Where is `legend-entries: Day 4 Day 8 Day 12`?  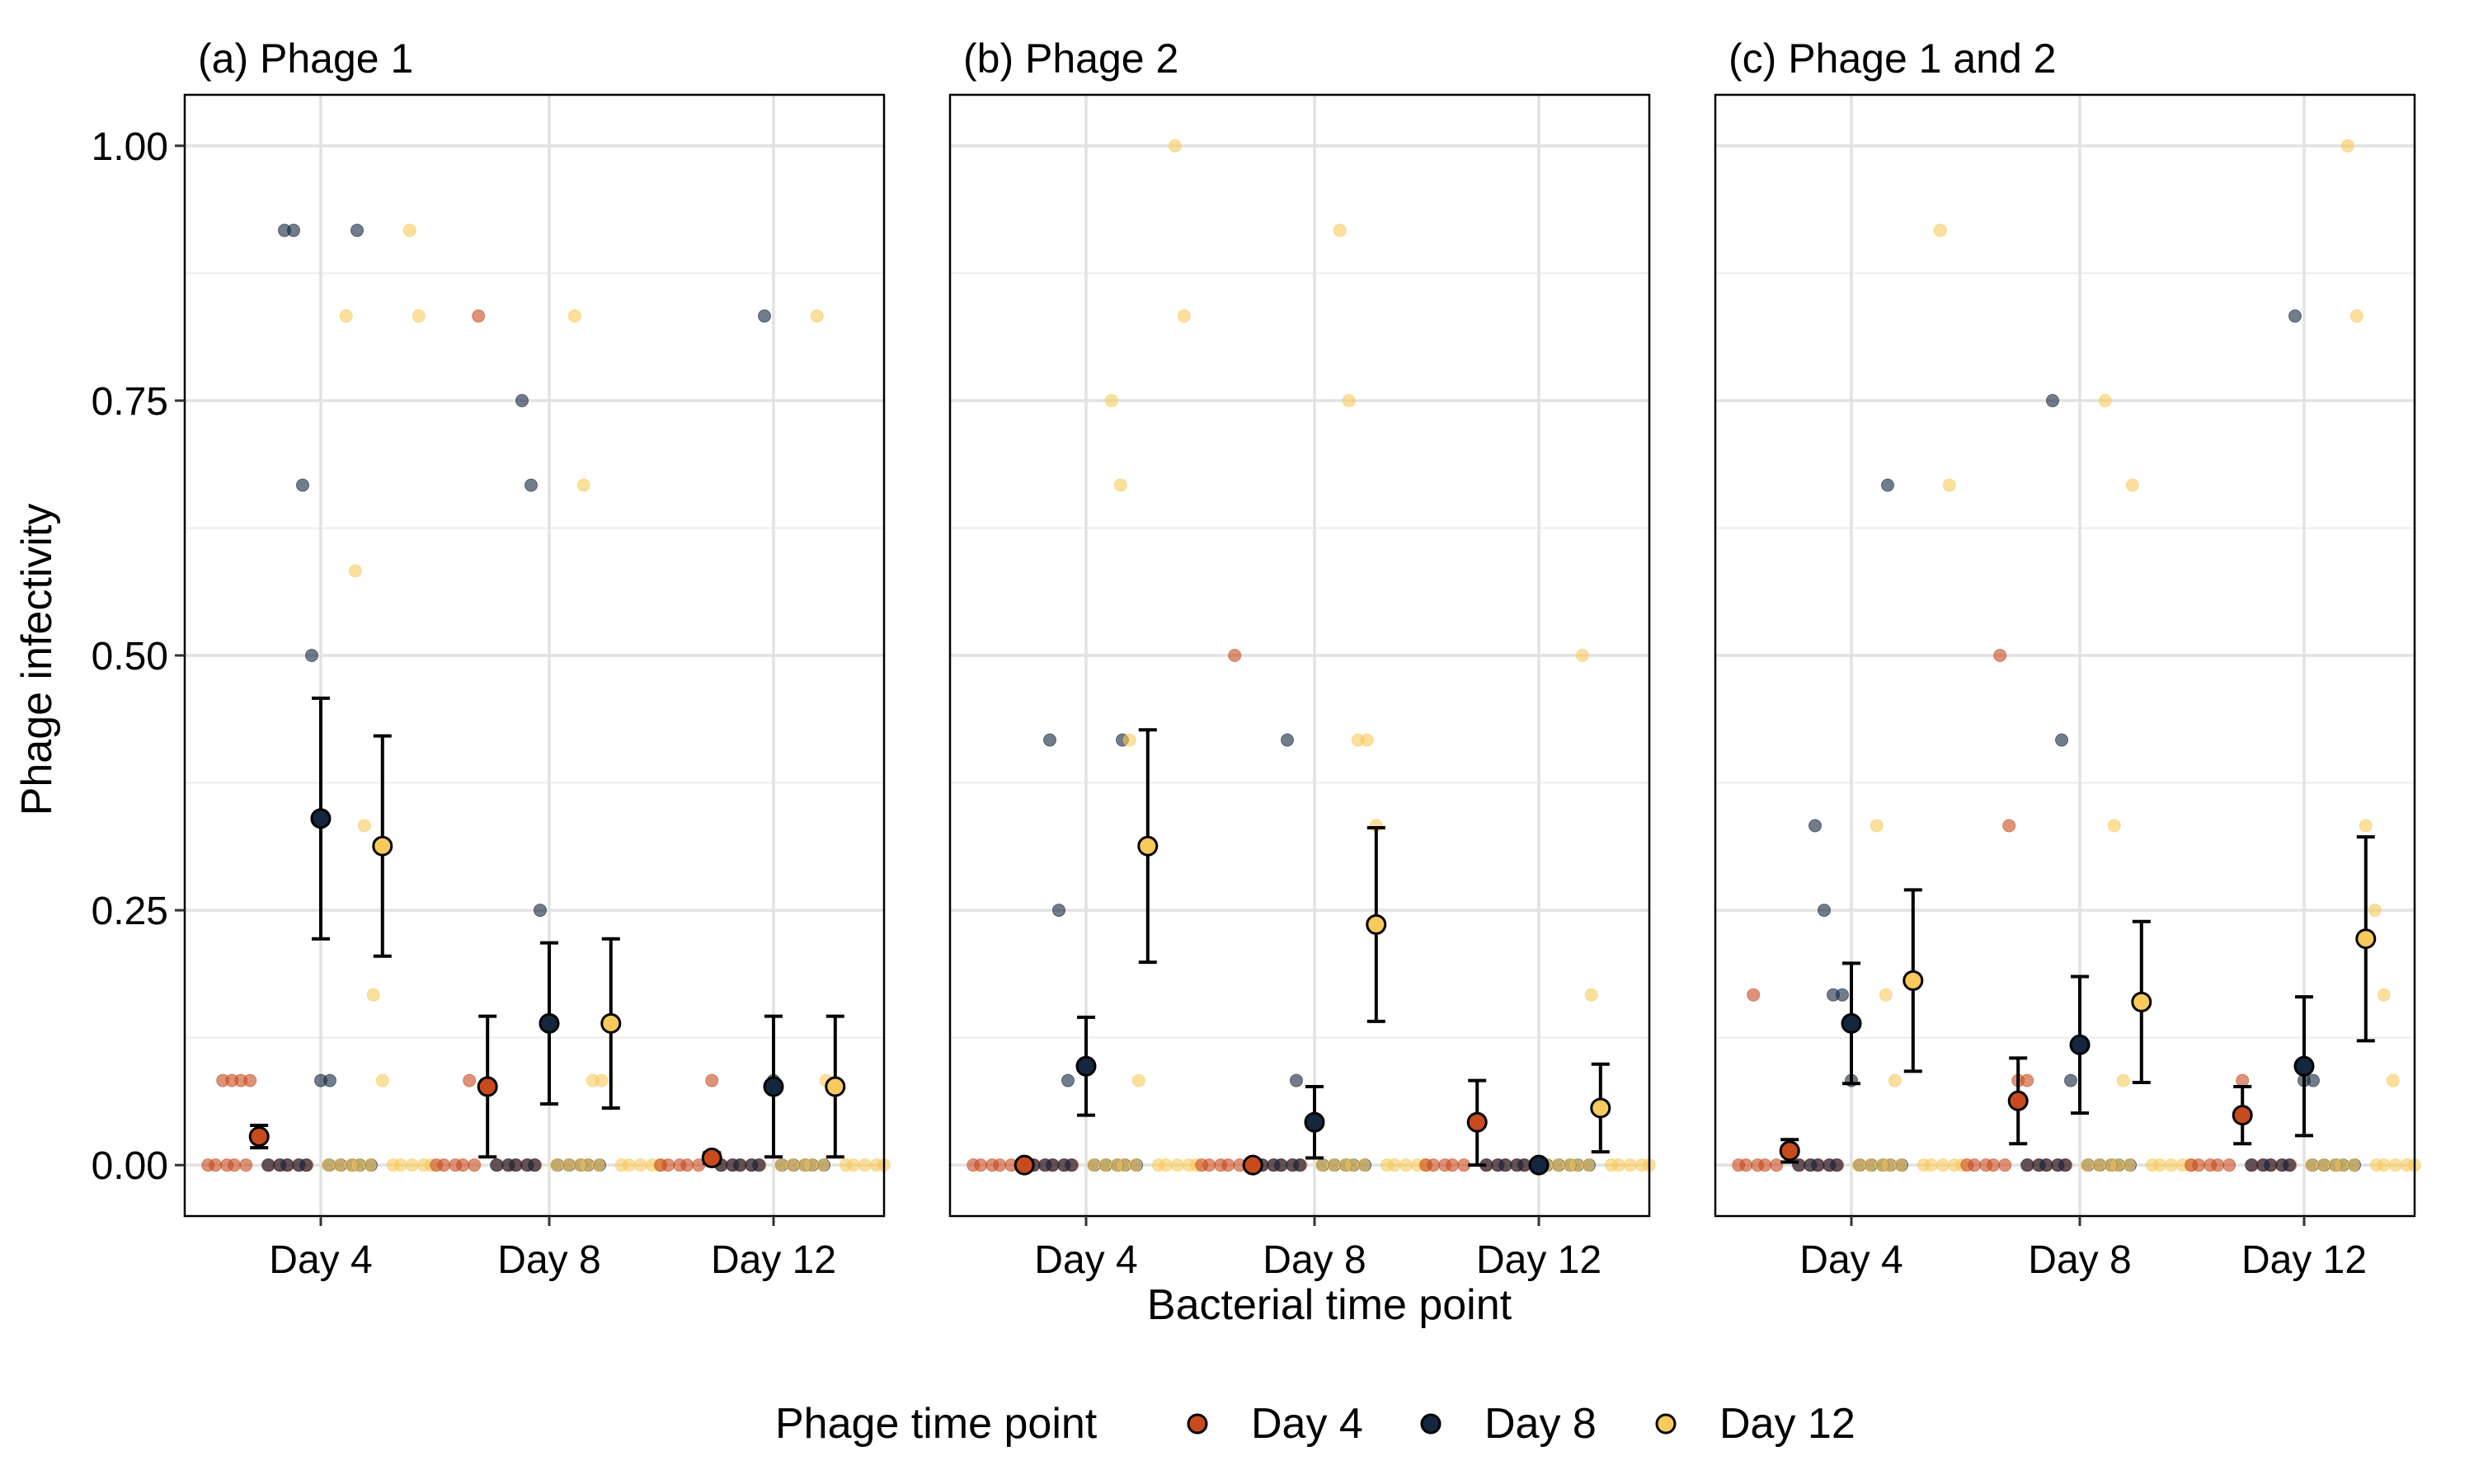
legend-entries: Day 4 Day 8 Day 12 is located at coordinates (1521, 1424).